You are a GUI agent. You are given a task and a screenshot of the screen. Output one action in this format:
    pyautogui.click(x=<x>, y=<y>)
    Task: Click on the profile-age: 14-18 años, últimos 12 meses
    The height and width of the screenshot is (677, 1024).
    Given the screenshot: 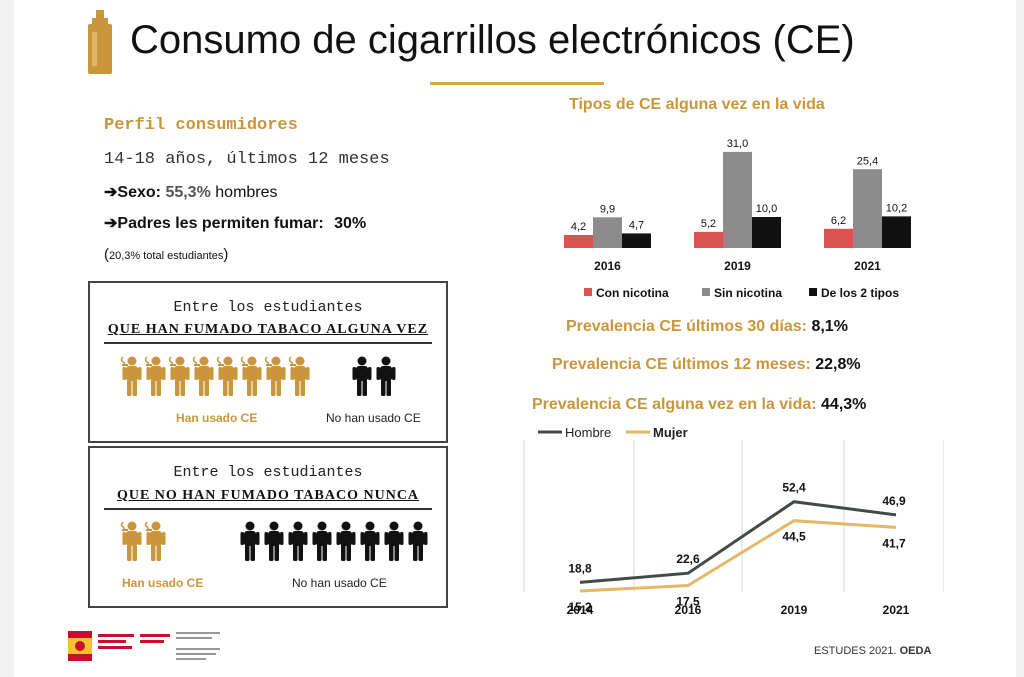 What is the action you would take?
    pyautogui.click(x=247, y=159)
    